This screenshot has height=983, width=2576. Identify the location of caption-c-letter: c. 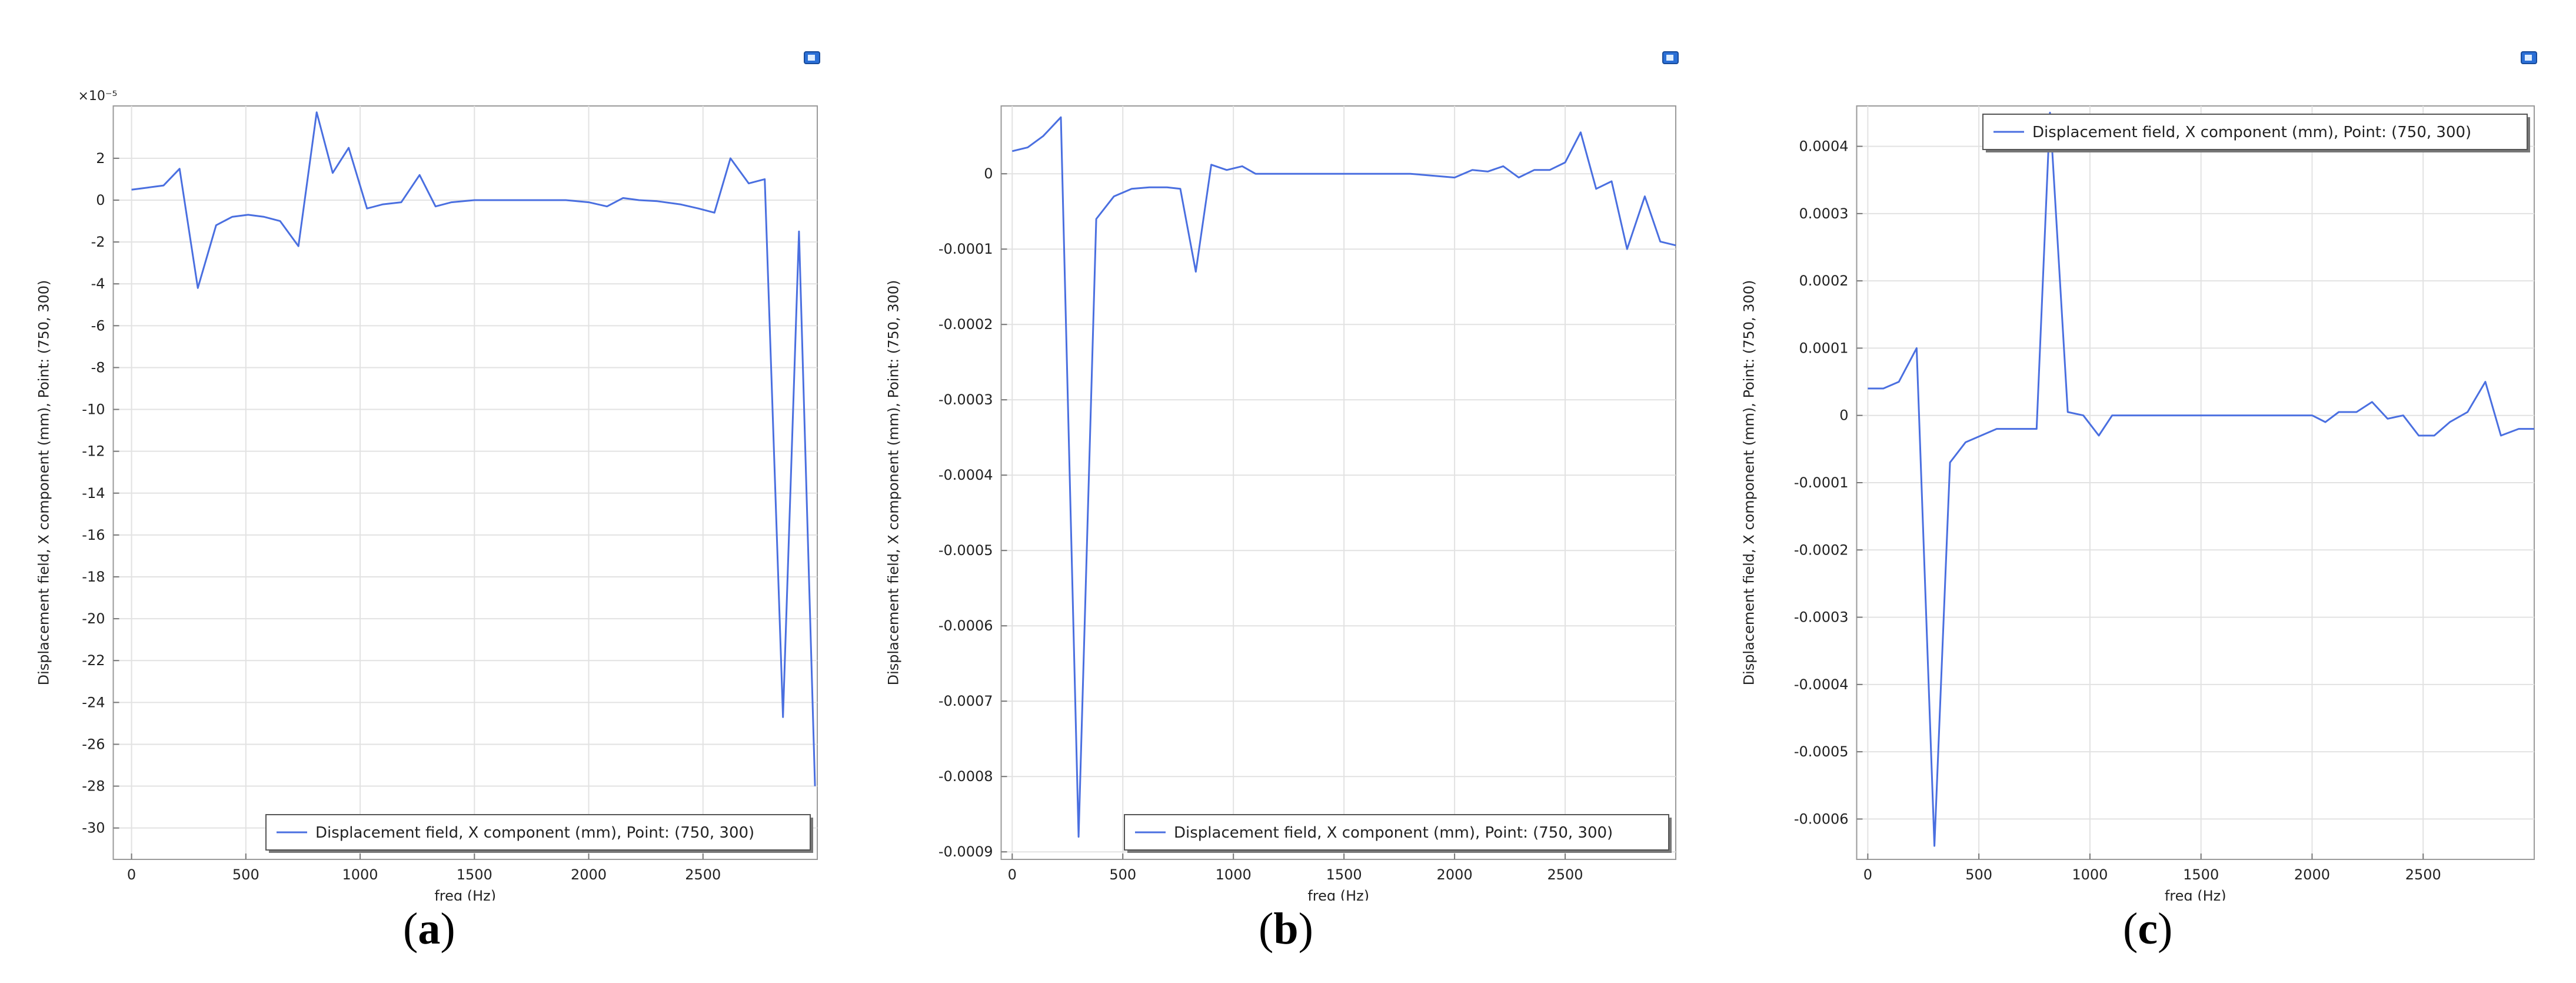
(2148, 929).